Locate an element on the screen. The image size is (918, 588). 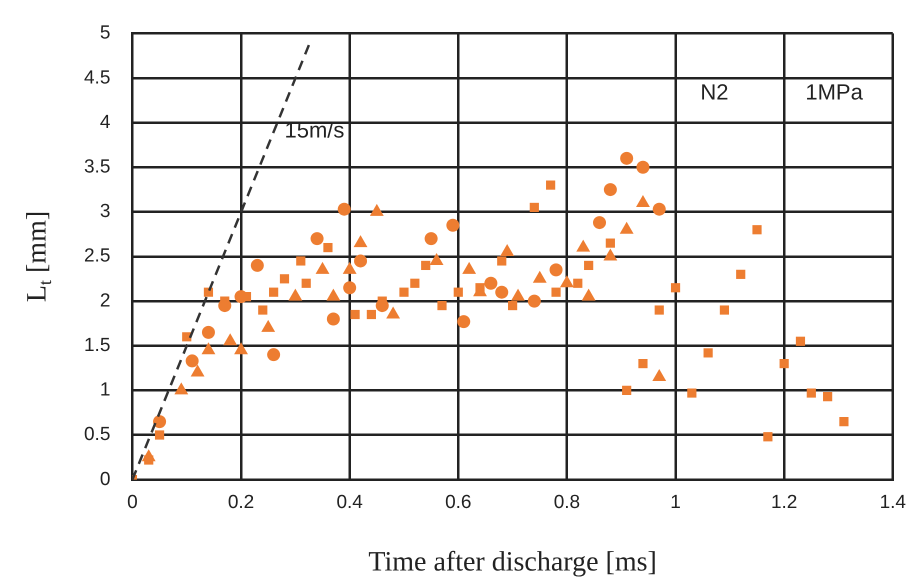
y-tick-label: 1 is located at coordinates (105, 390).